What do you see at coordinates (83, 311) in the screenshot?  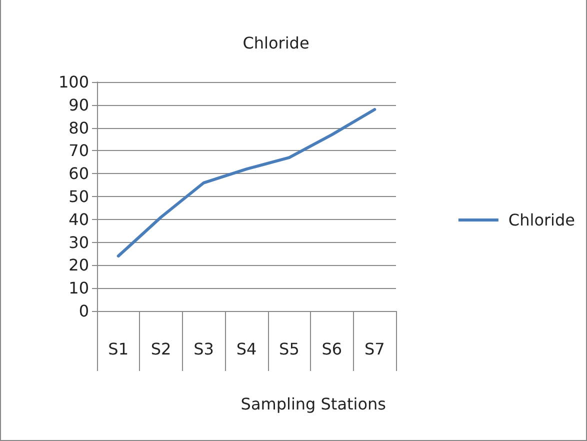 I see `y-tick-label: 0` at bounding box center [83, 311].